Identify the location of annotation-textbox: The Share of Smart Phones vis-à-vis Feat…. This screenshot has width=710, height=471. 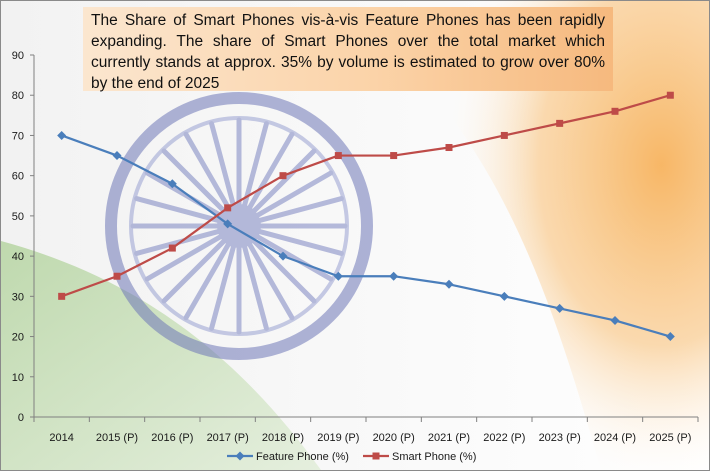
(348, 49).